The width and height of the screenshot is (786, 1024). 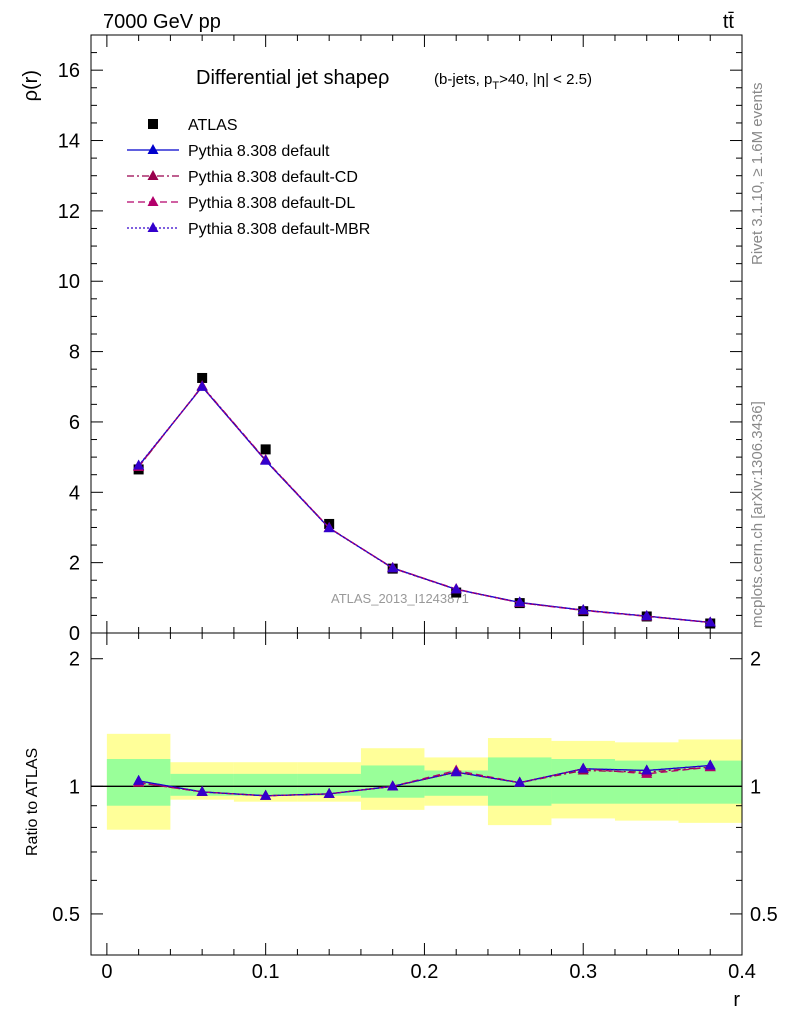 What do you see at coordinates (736, 1000) in the screenshot?
I see `x-axis-label: r` at bounding box center [736, 1000].